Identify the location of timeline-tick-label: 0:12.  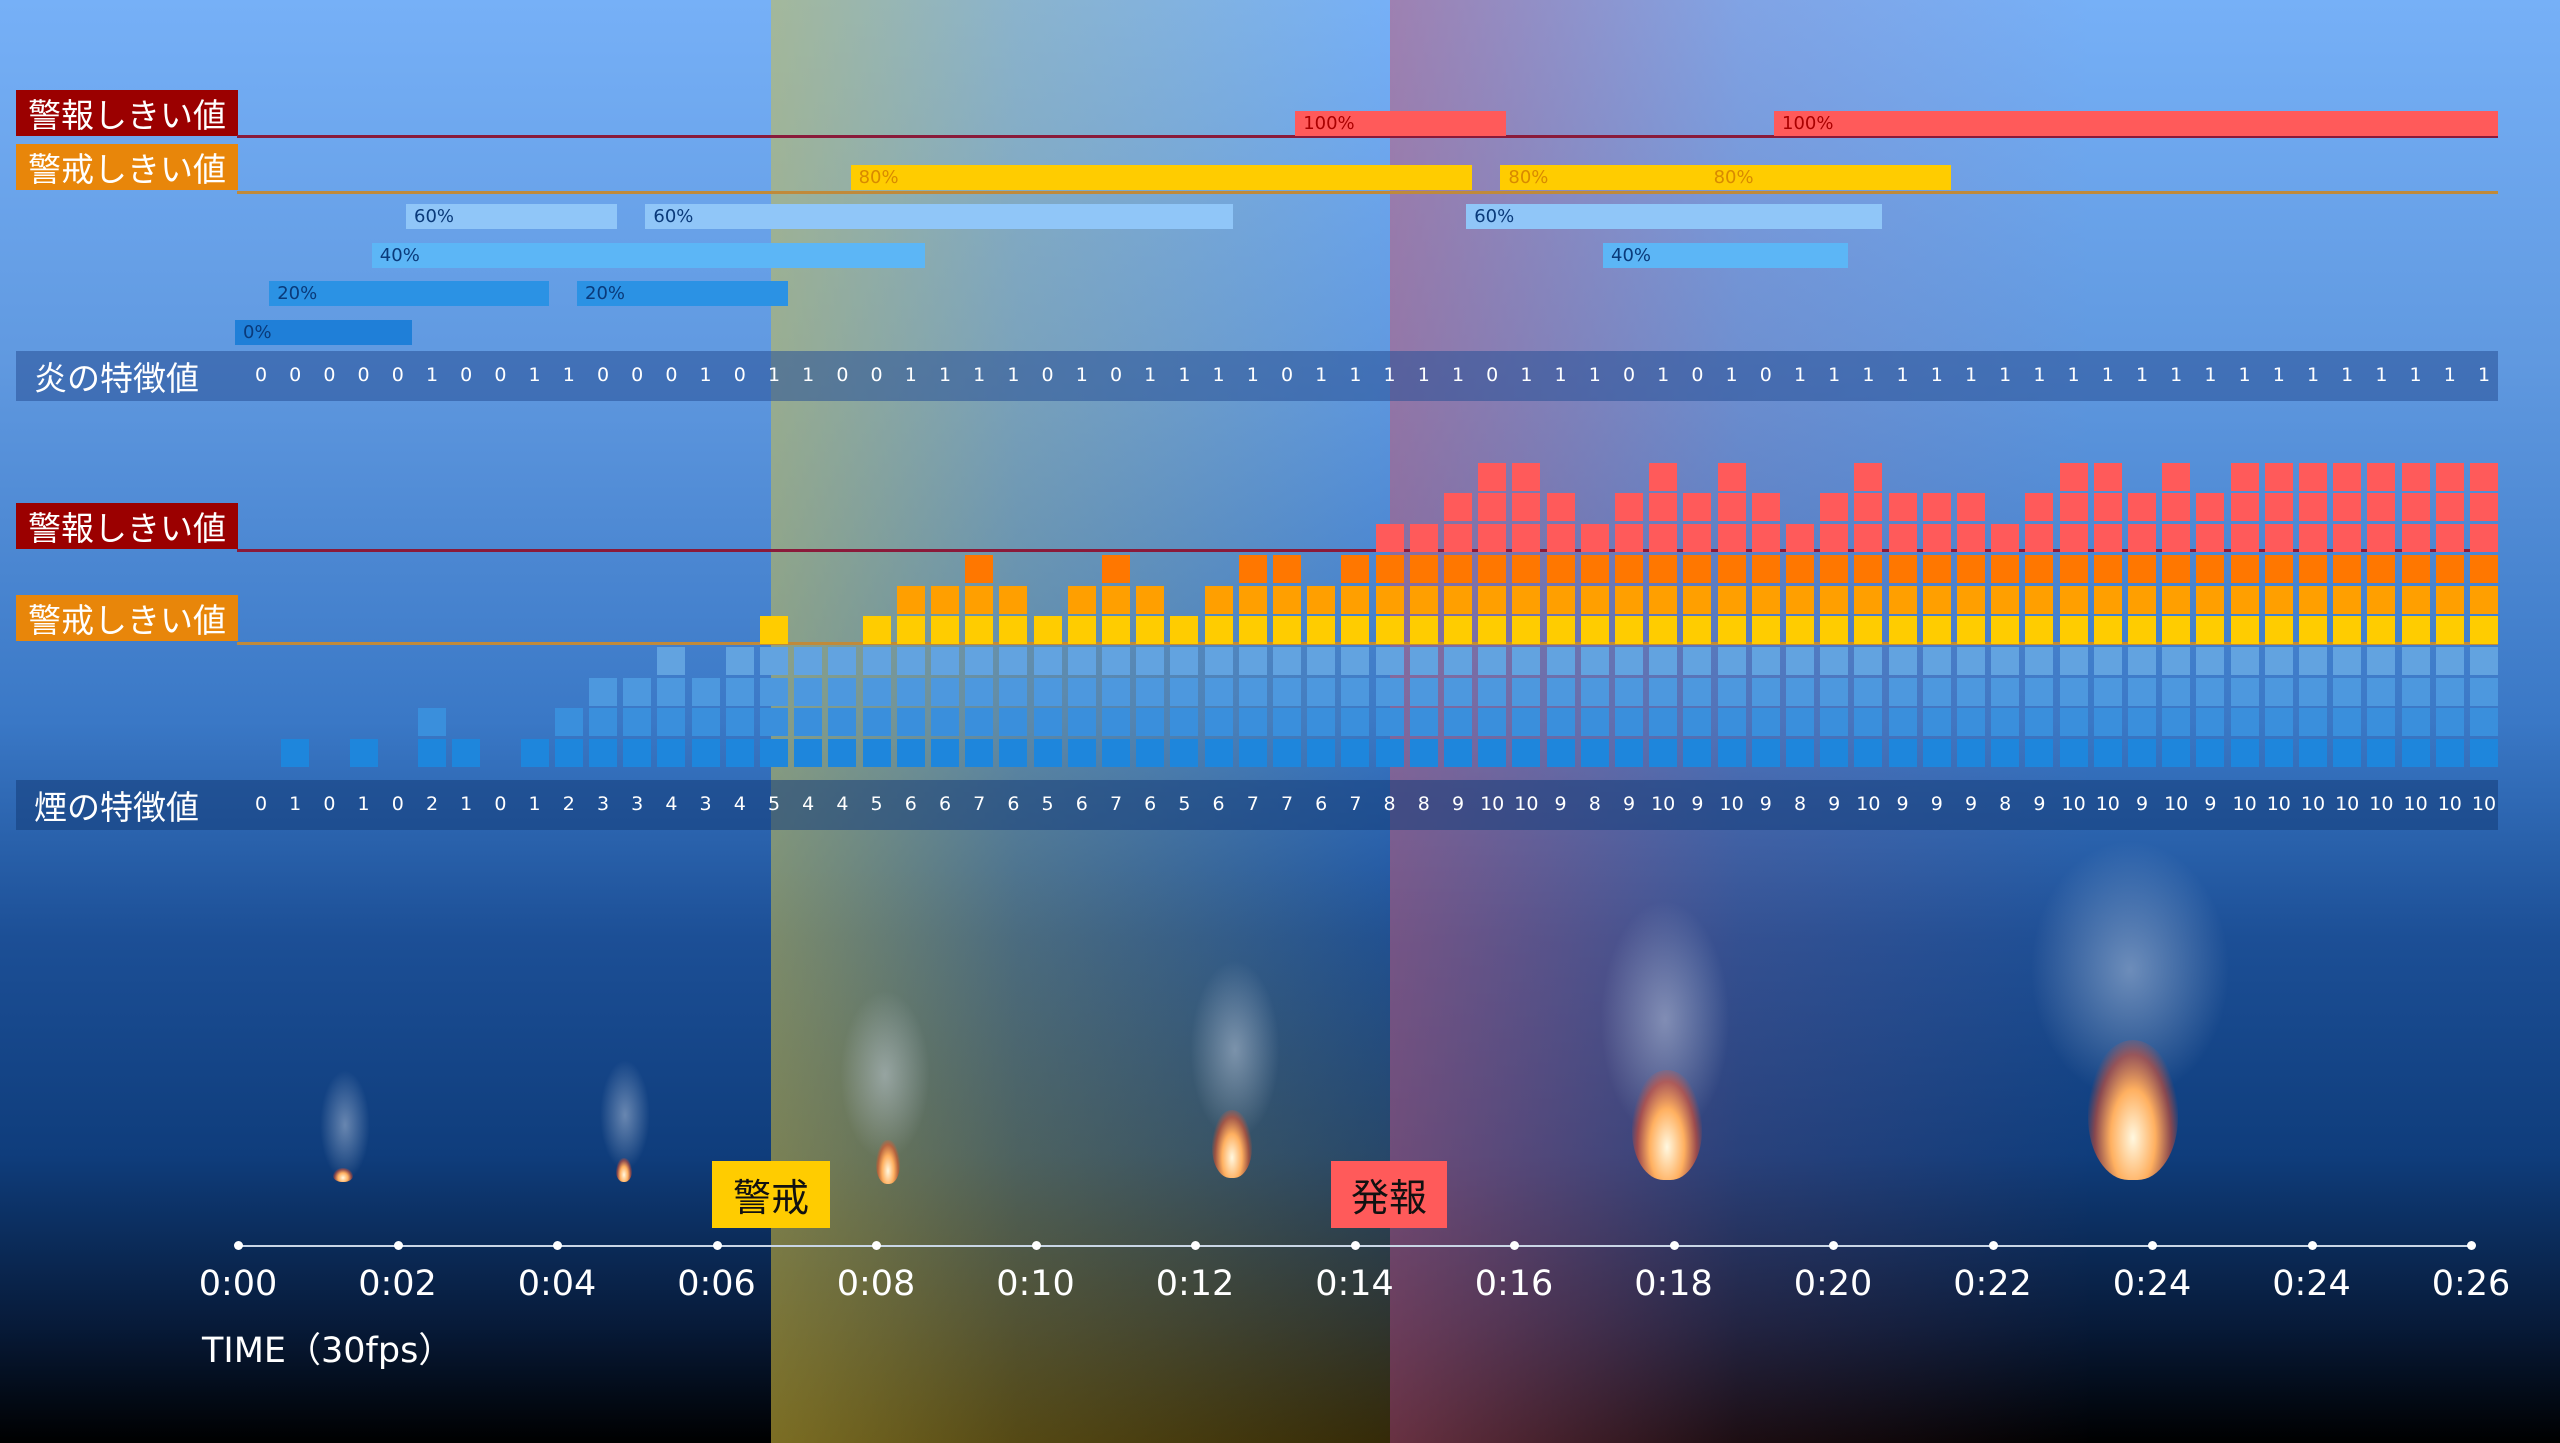
(1195, 1284).